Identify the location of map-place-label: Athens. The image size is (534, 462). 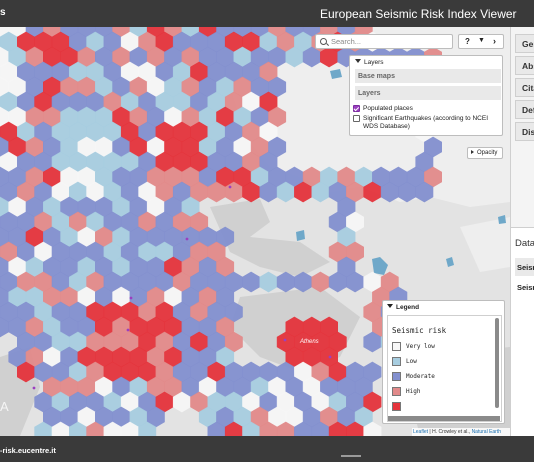
(309, 342).